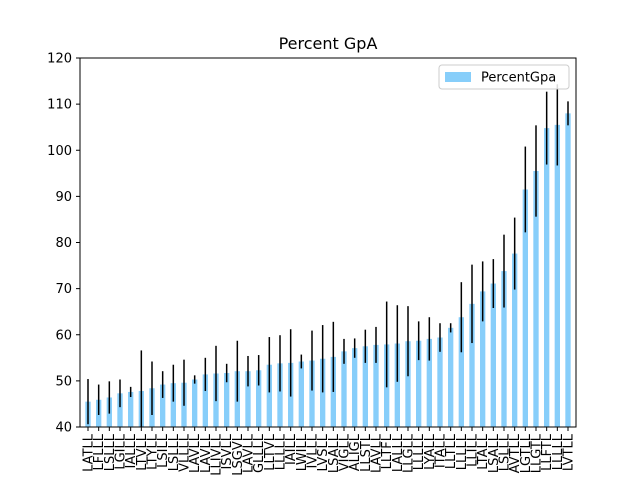 Image resolution: width=640 pixels, height=480 pixels. What do you see at coordinates (526, 453) in the screenshot?
I see `x-tick-label: LGTLL` at bounding box center [526, 453].